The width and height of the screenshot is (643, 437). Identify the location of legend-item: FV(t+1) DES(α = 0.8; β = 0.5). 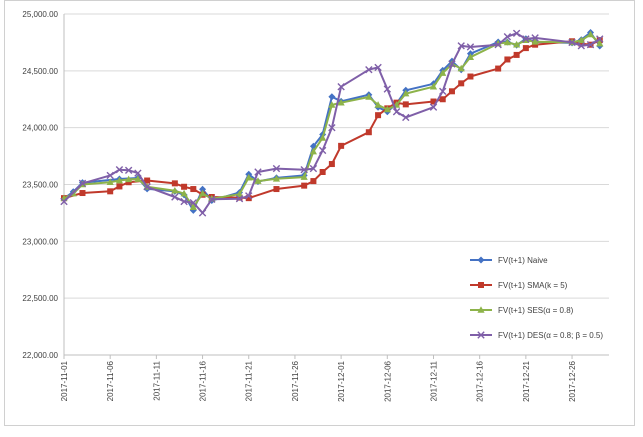
(536, 335).